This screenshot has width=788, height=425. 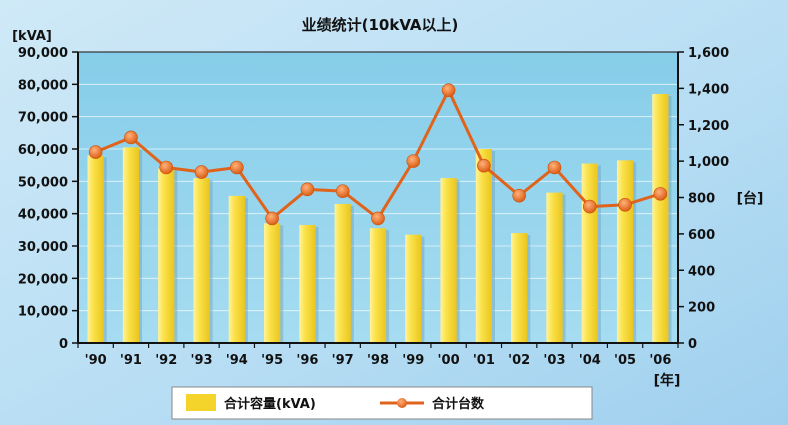 What do you see at coordinates (43, 215) in the screenshot?
I see `left-tick-label-4: 40,000` at bounding box center [43, 215].